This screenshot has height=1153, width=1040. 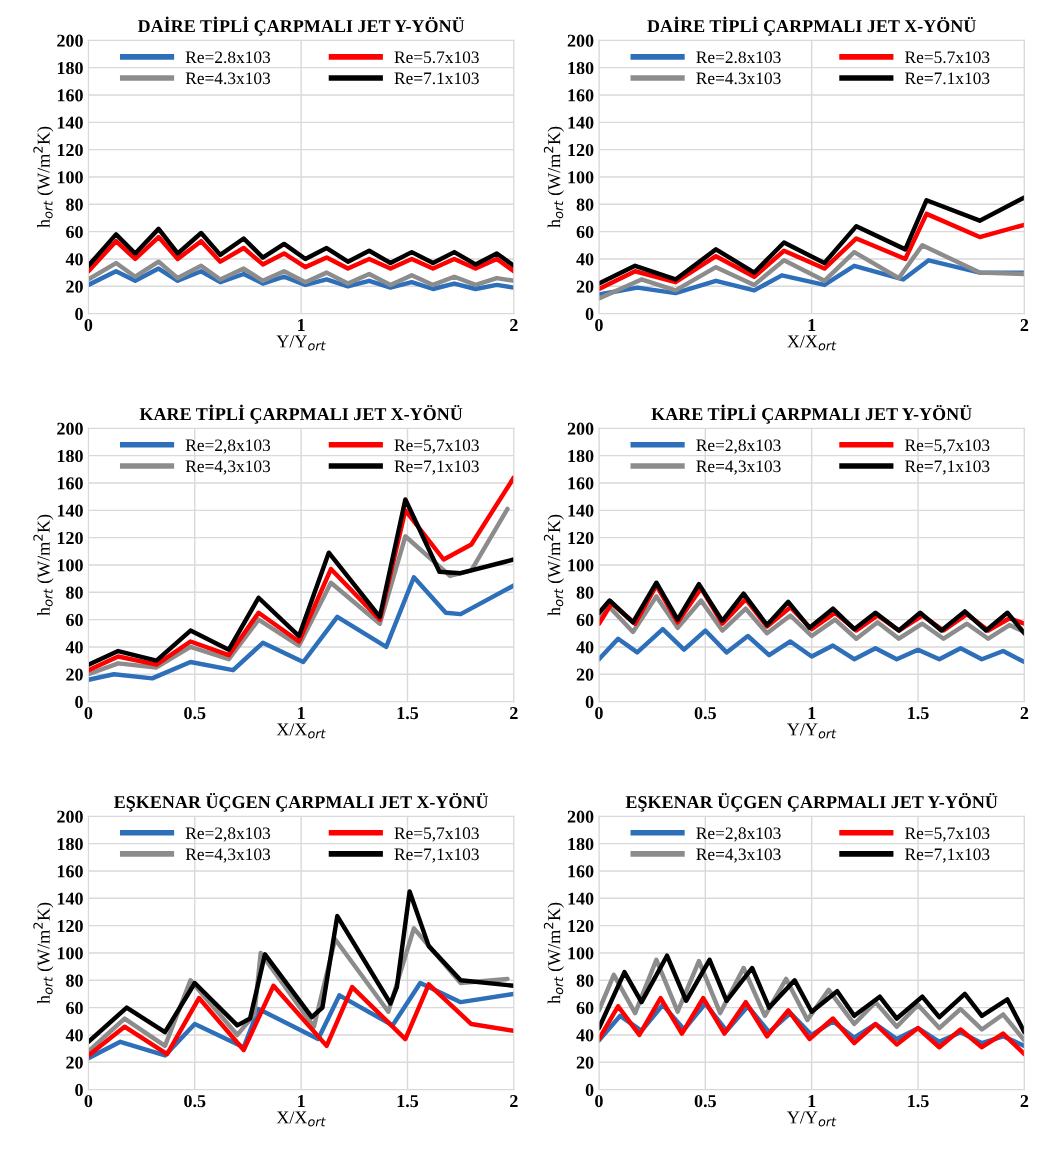 What do you see at coordinates (738, 57) in the screenshot?
I see `legend-label: Re=2.8x103` at bounding box center [738, 57].